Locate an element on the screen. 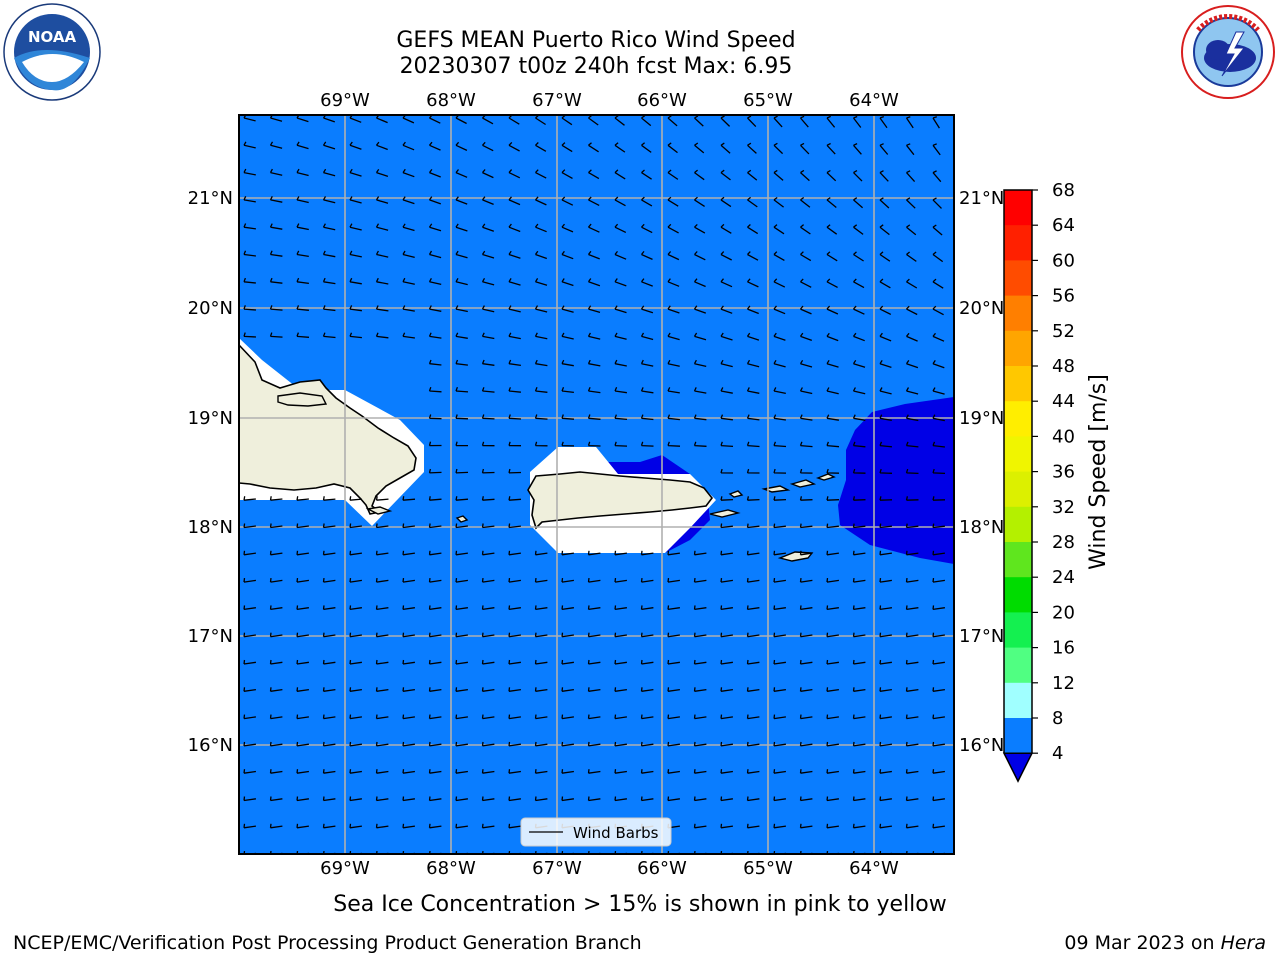  lat-label-left: 18°N is located at coordinates (210, 527).